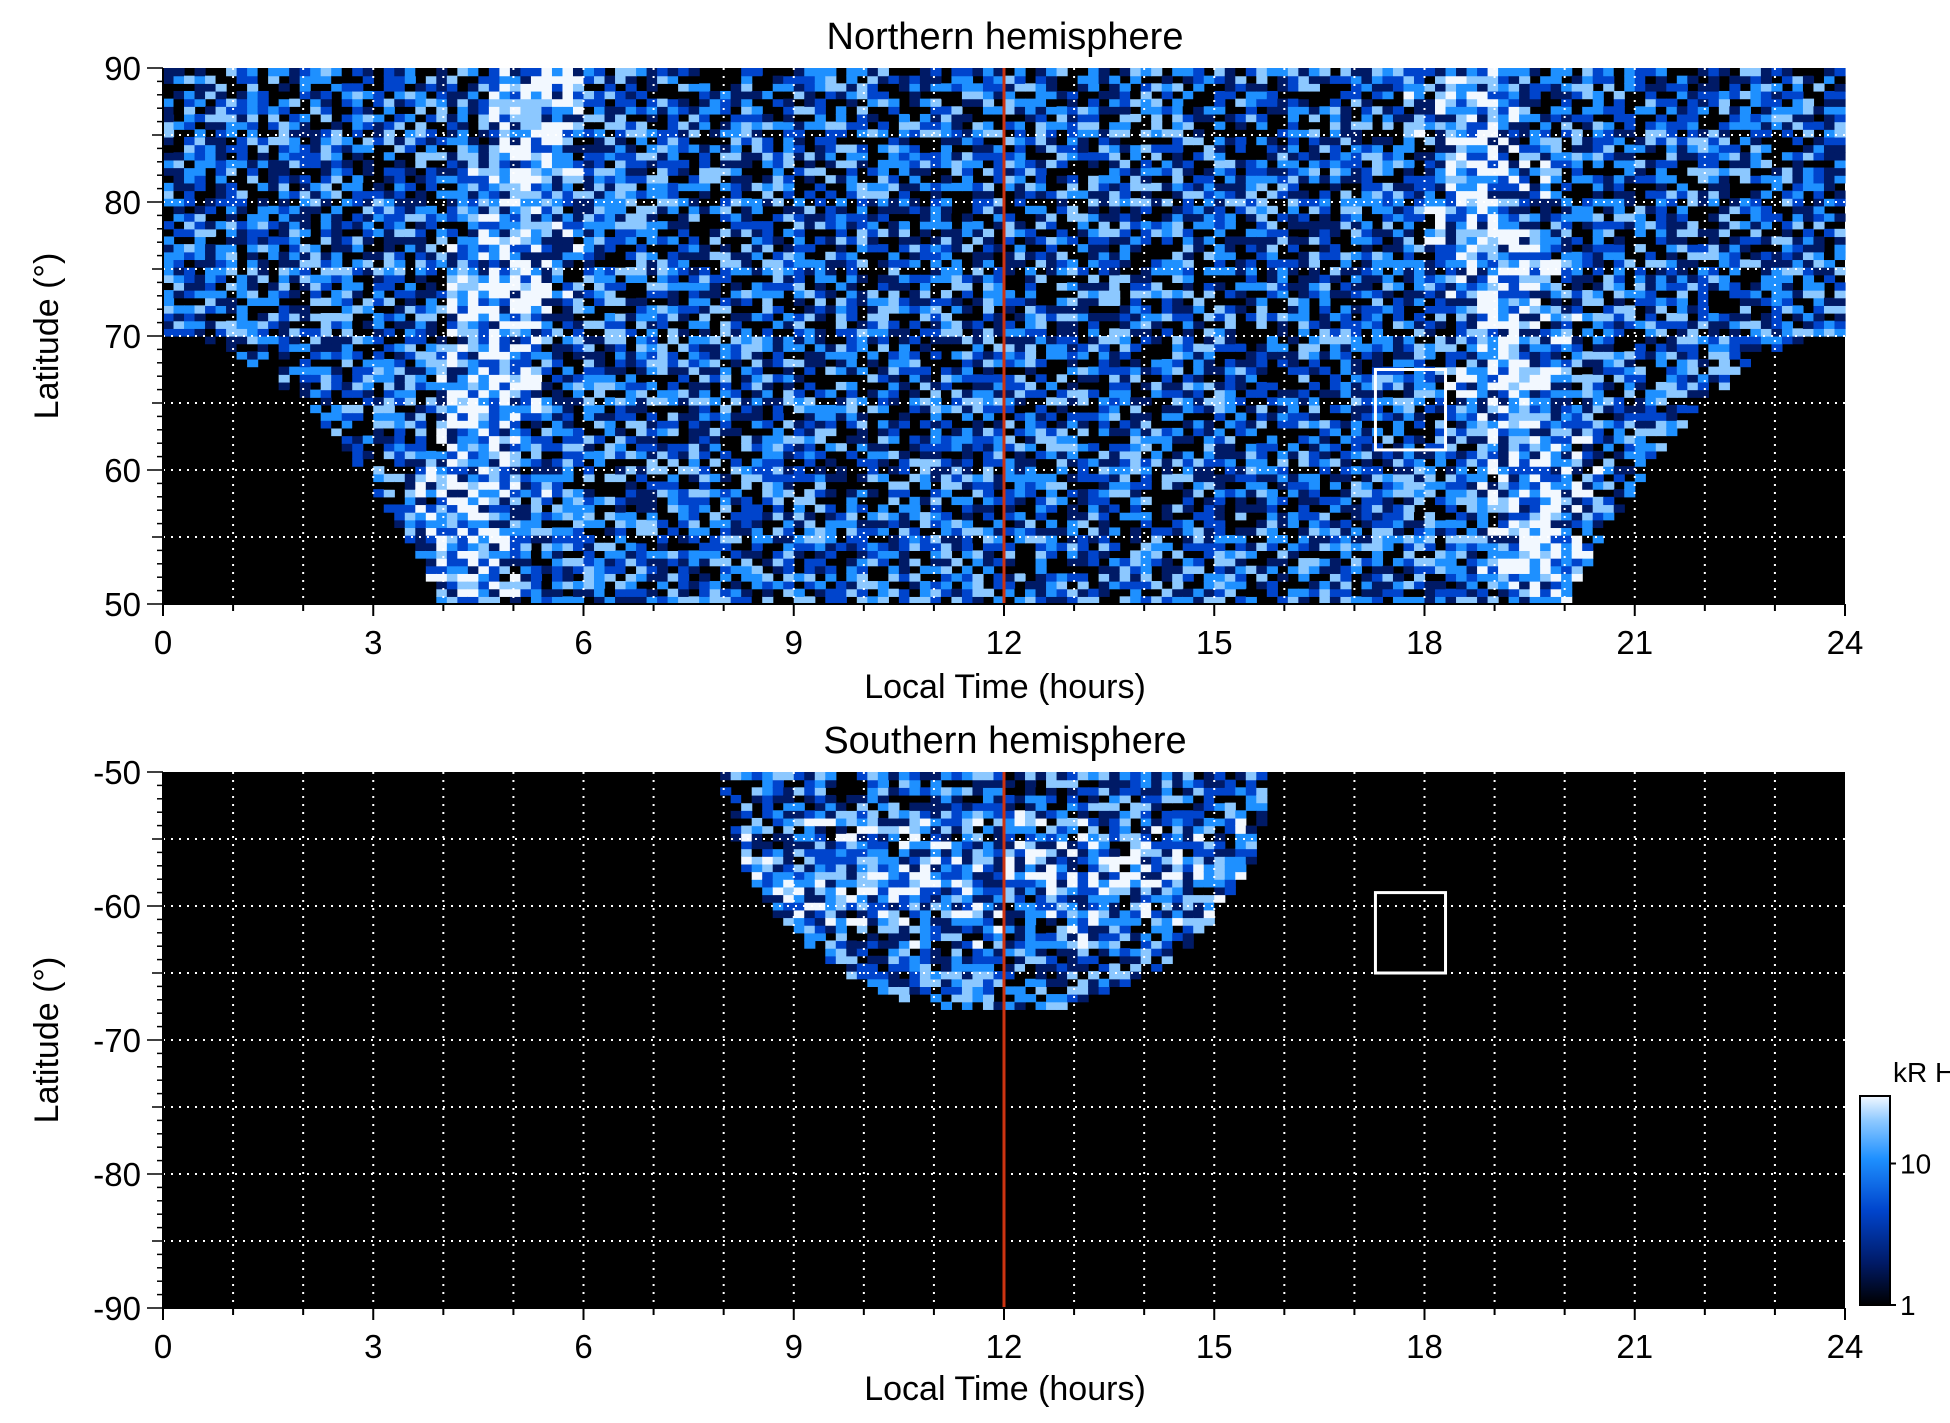 Image resolution: width=1950 pixels, height=1423 pixels. What do you see at coordinates (1005, 37) in the screenshot?
I see `north-title: Northern hemisphere` at bounding box center [1005, 37].